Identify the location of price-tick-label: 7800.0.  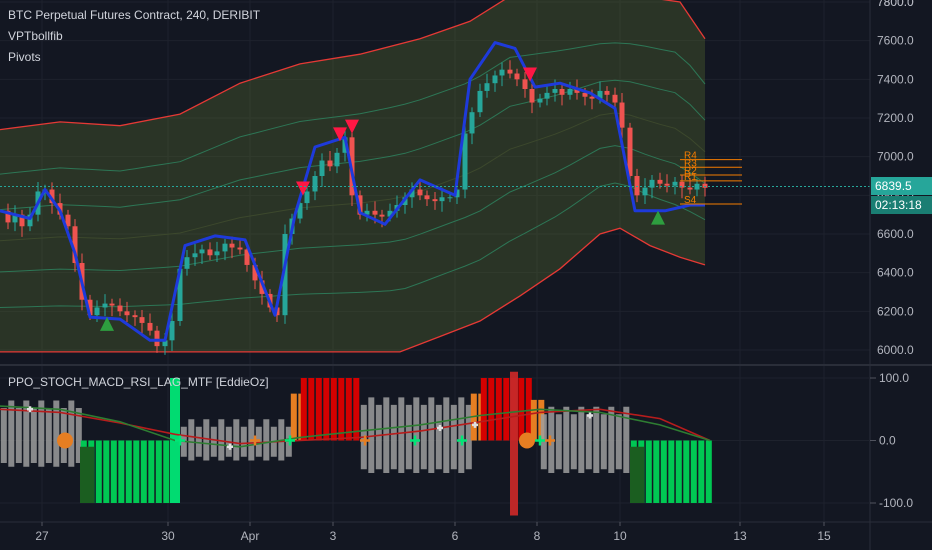
(895, 4).